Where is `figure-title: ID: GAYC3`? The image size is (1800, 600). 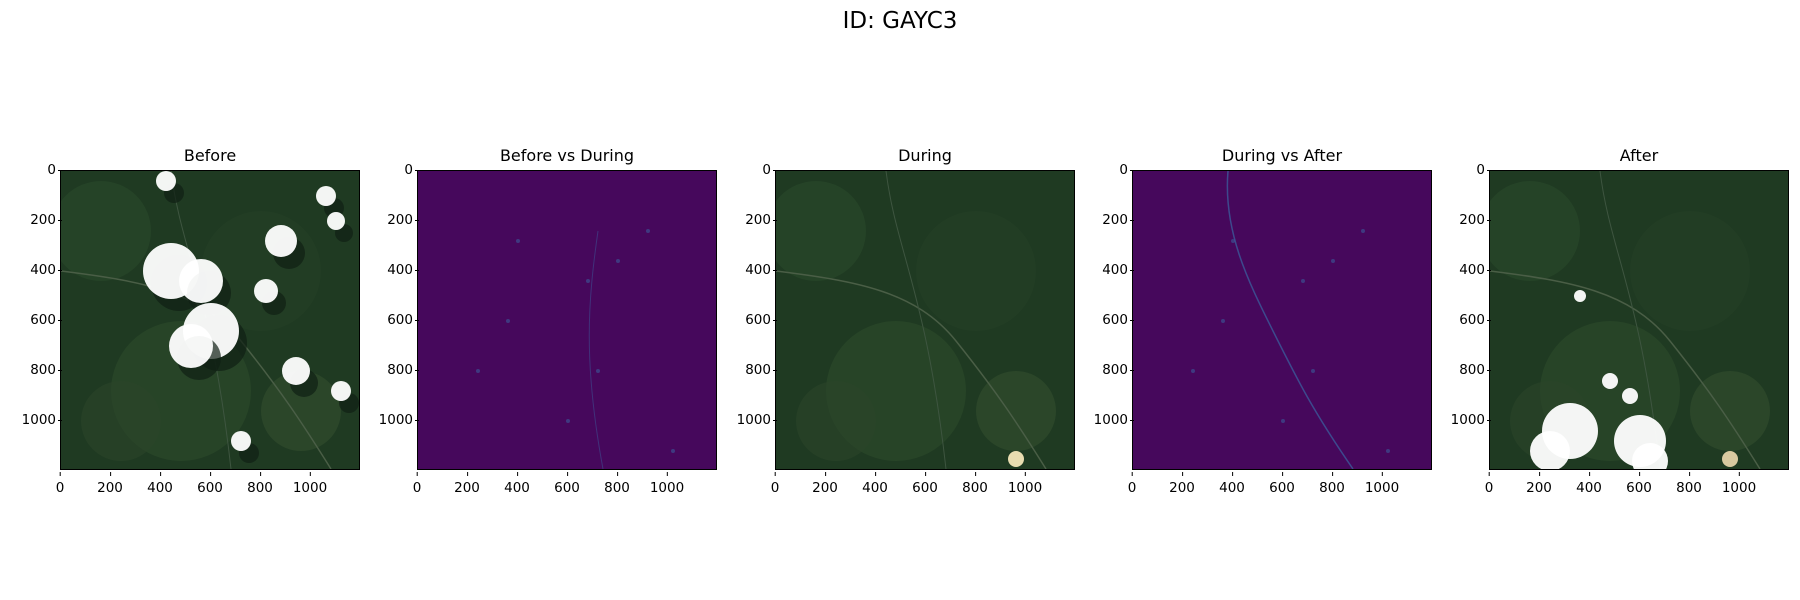
figure-title: ID: GAYC3 is located at coordinates (900, 21).